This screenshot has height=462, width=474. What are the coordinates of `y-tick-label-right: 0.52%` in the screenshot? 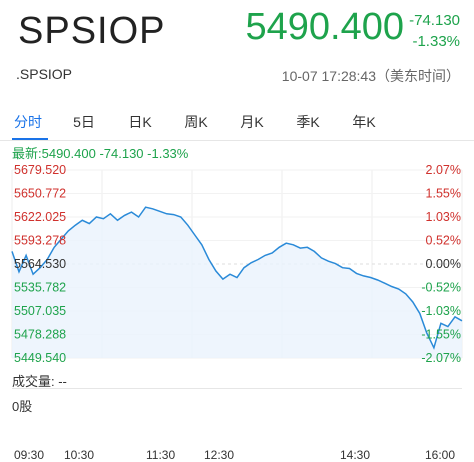 It's located at (443, 241).